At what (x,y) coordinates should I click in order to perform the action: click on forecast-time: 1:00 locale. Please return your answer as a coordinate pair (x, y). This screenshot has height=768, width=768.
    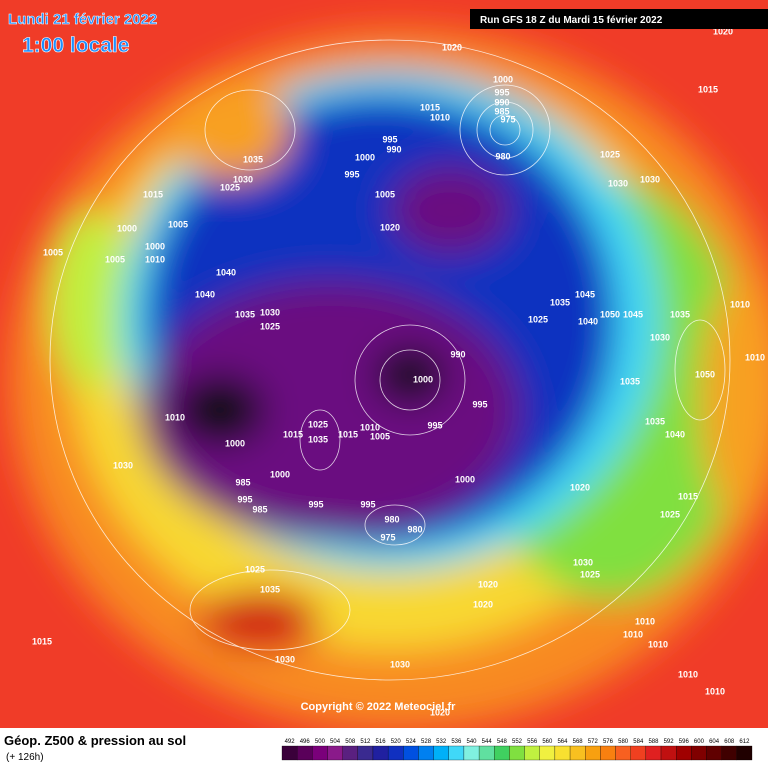
    Looking at the image, I should click on (75, 45).